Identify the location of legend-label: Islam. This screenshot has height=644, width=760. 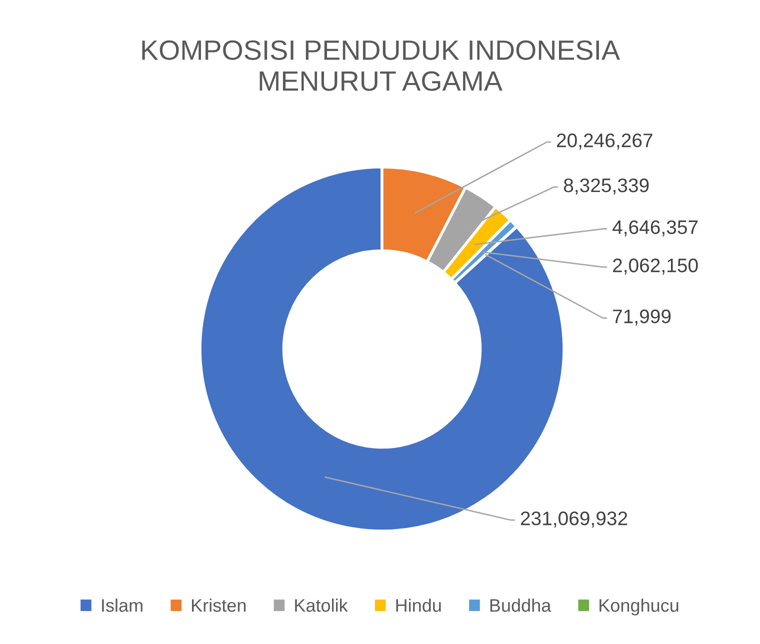
(122, 605).